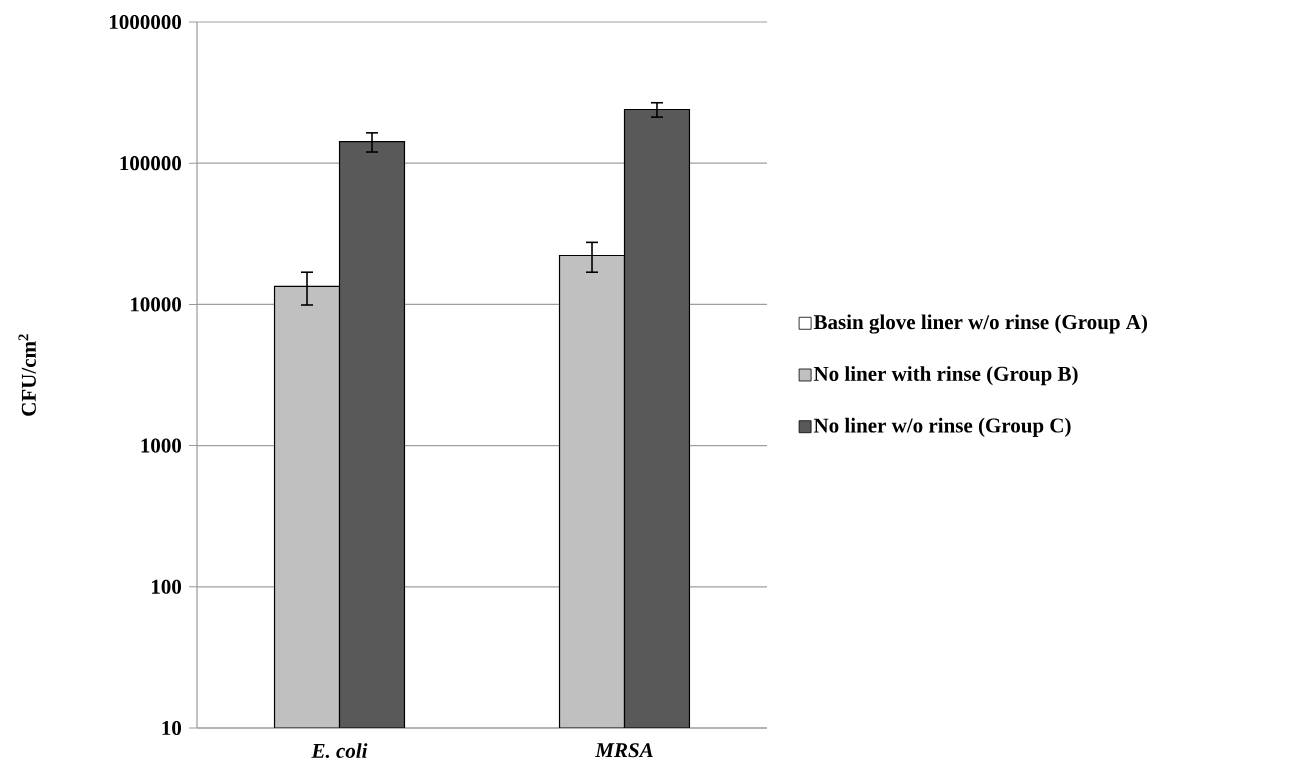 This screenshot has width=1296, height=778. What do you see at coordinates (339, 751) in the screenshot?
I see `x-tick-label: E. coli` at bounding box center [339, 751].